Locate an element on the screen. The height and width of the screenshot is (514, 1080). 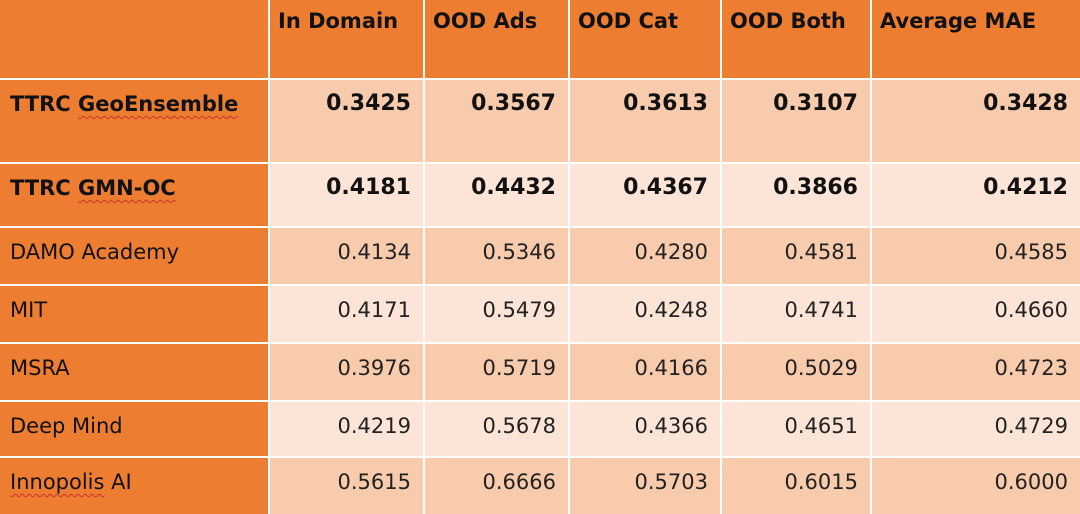
value-cell: 0.6666 is located at coordinates (497, 486).